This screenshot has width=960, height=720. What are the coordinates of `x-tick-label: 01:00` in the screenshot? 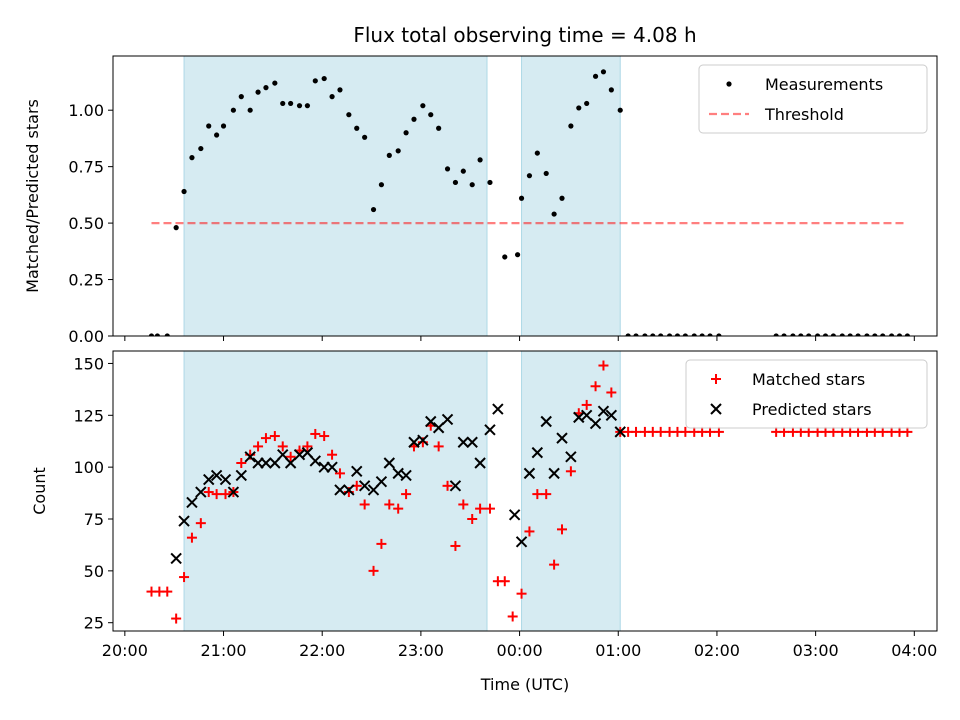 It's located at (618, 650).